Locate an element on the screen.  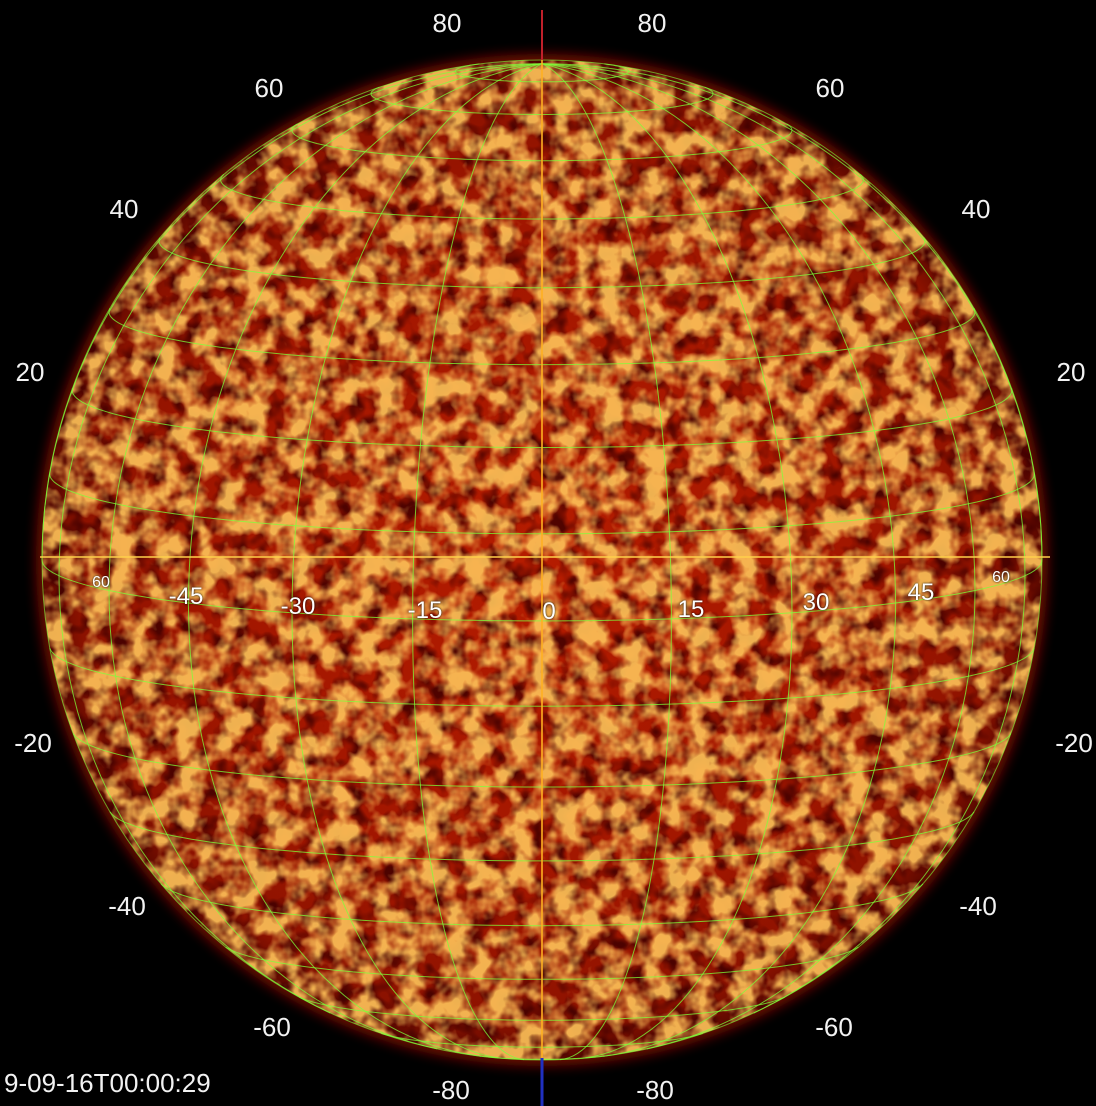
lat-label-right-minus20: -20 is located at coordinates (1074, 743).